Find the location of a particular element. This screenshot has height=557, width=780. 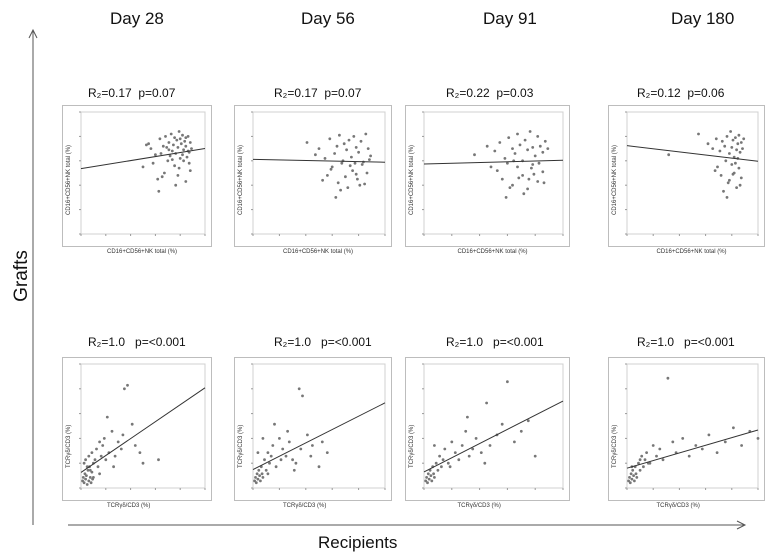

scatter-plot-area is located at coordinates (318, 173).